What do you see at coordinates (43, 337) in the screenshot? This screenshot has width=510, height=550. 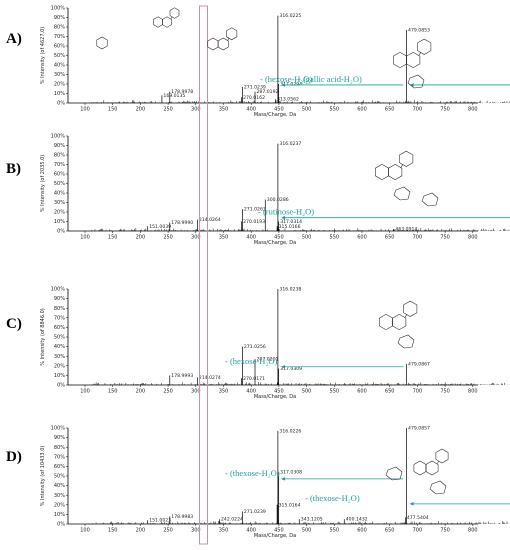 I see `y-axis-title: % Intensity (of 8846.0)` at bounding box center [43, 337].